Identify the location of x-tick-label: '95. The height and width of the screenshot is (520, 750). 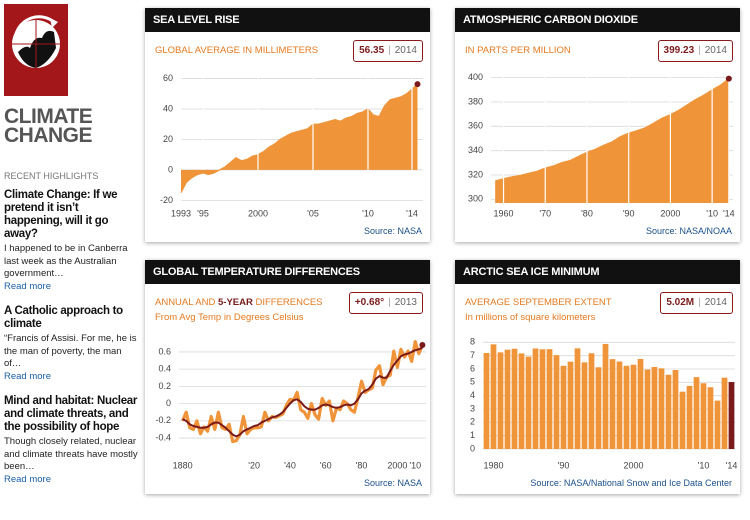
(203, 213).